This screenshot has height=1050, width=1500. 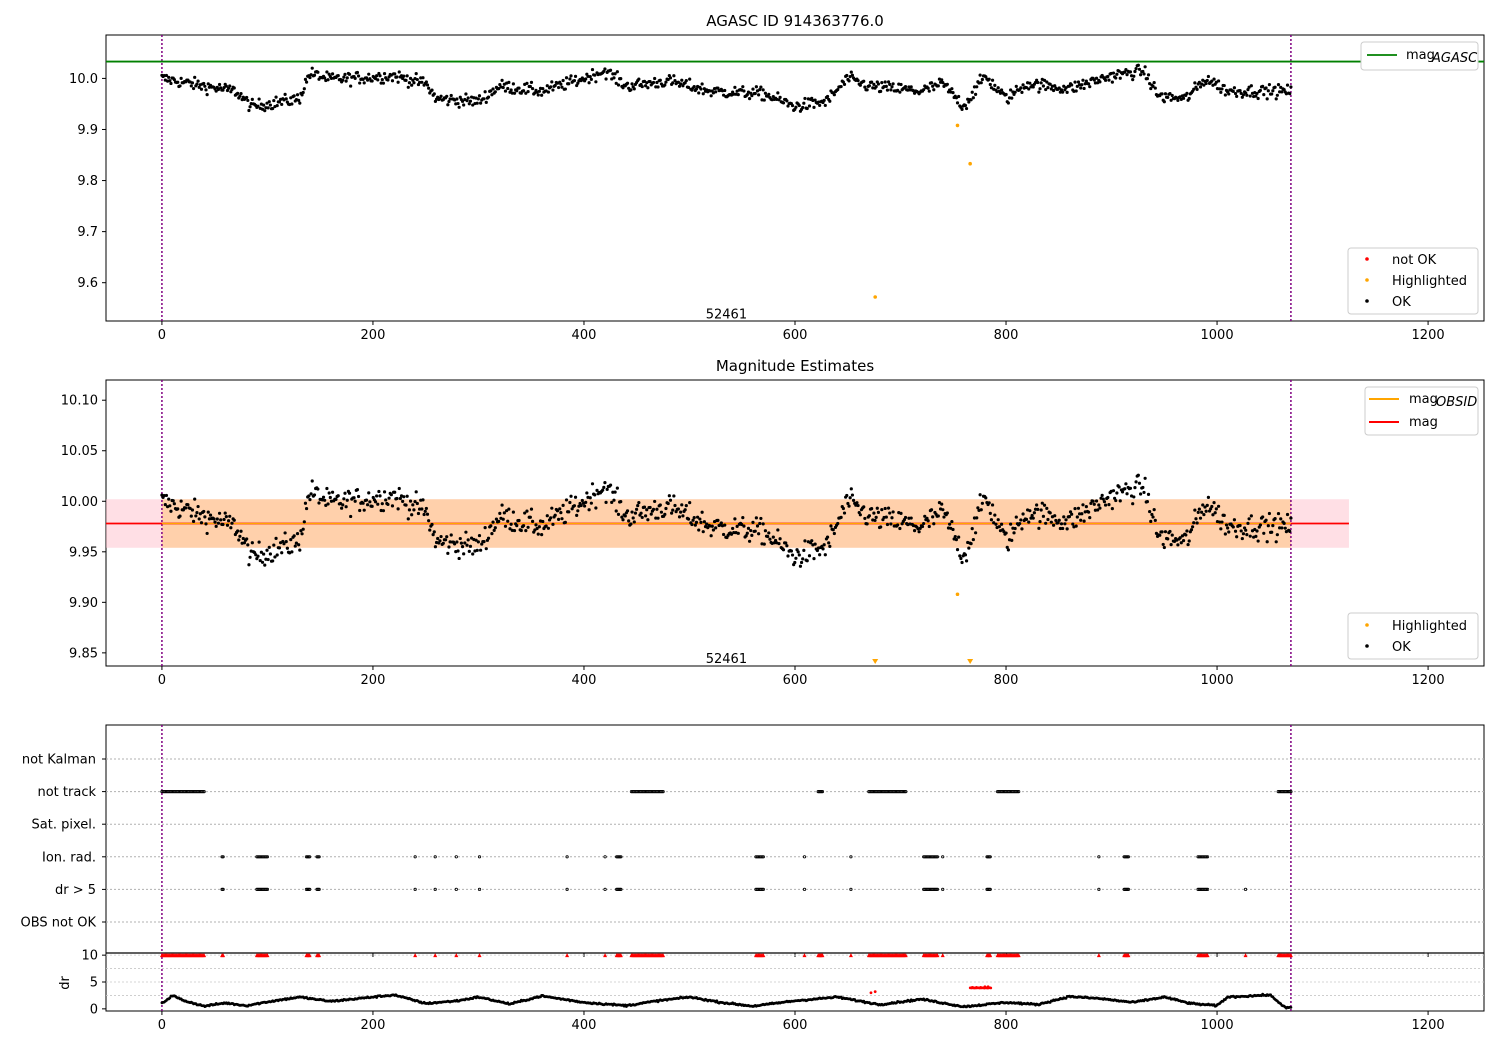 What do you see at coordinates (1428, 1025) in the screenshot?
I see `dr-x-tick-label: 1200` at bounding box center [1428, 1025].